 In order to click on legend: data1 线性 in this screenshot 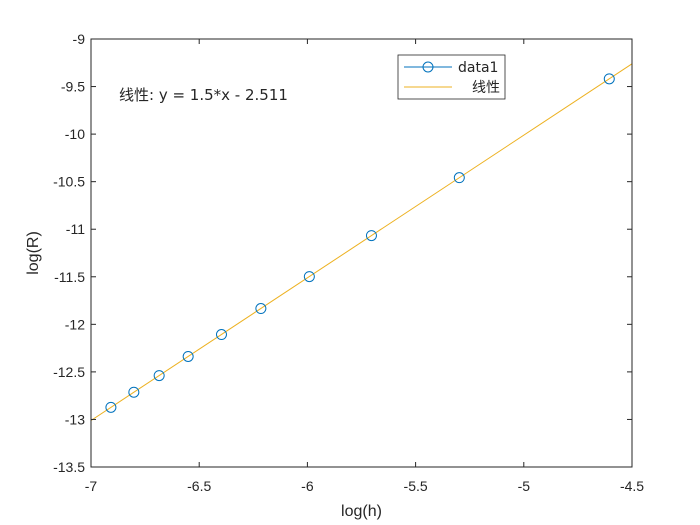, I will do `click(451, 77)`.